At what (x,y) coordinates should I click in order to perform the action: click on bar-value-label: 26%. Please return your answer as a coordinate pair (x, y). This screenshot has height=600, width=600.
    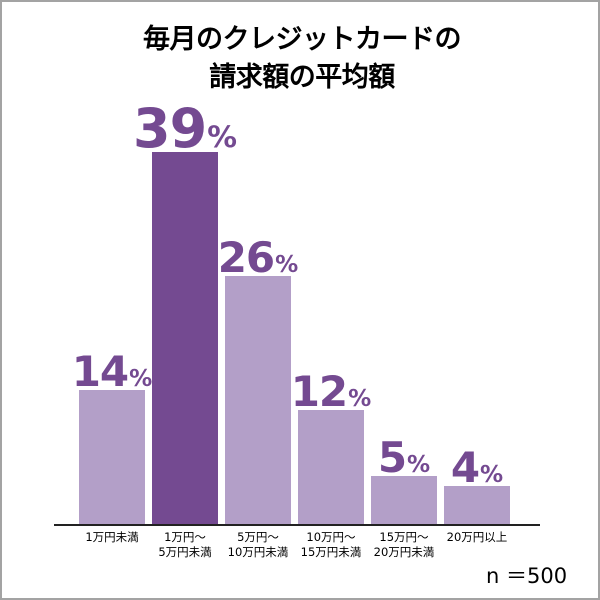
    Looking at the image, I should click on (258, 258).